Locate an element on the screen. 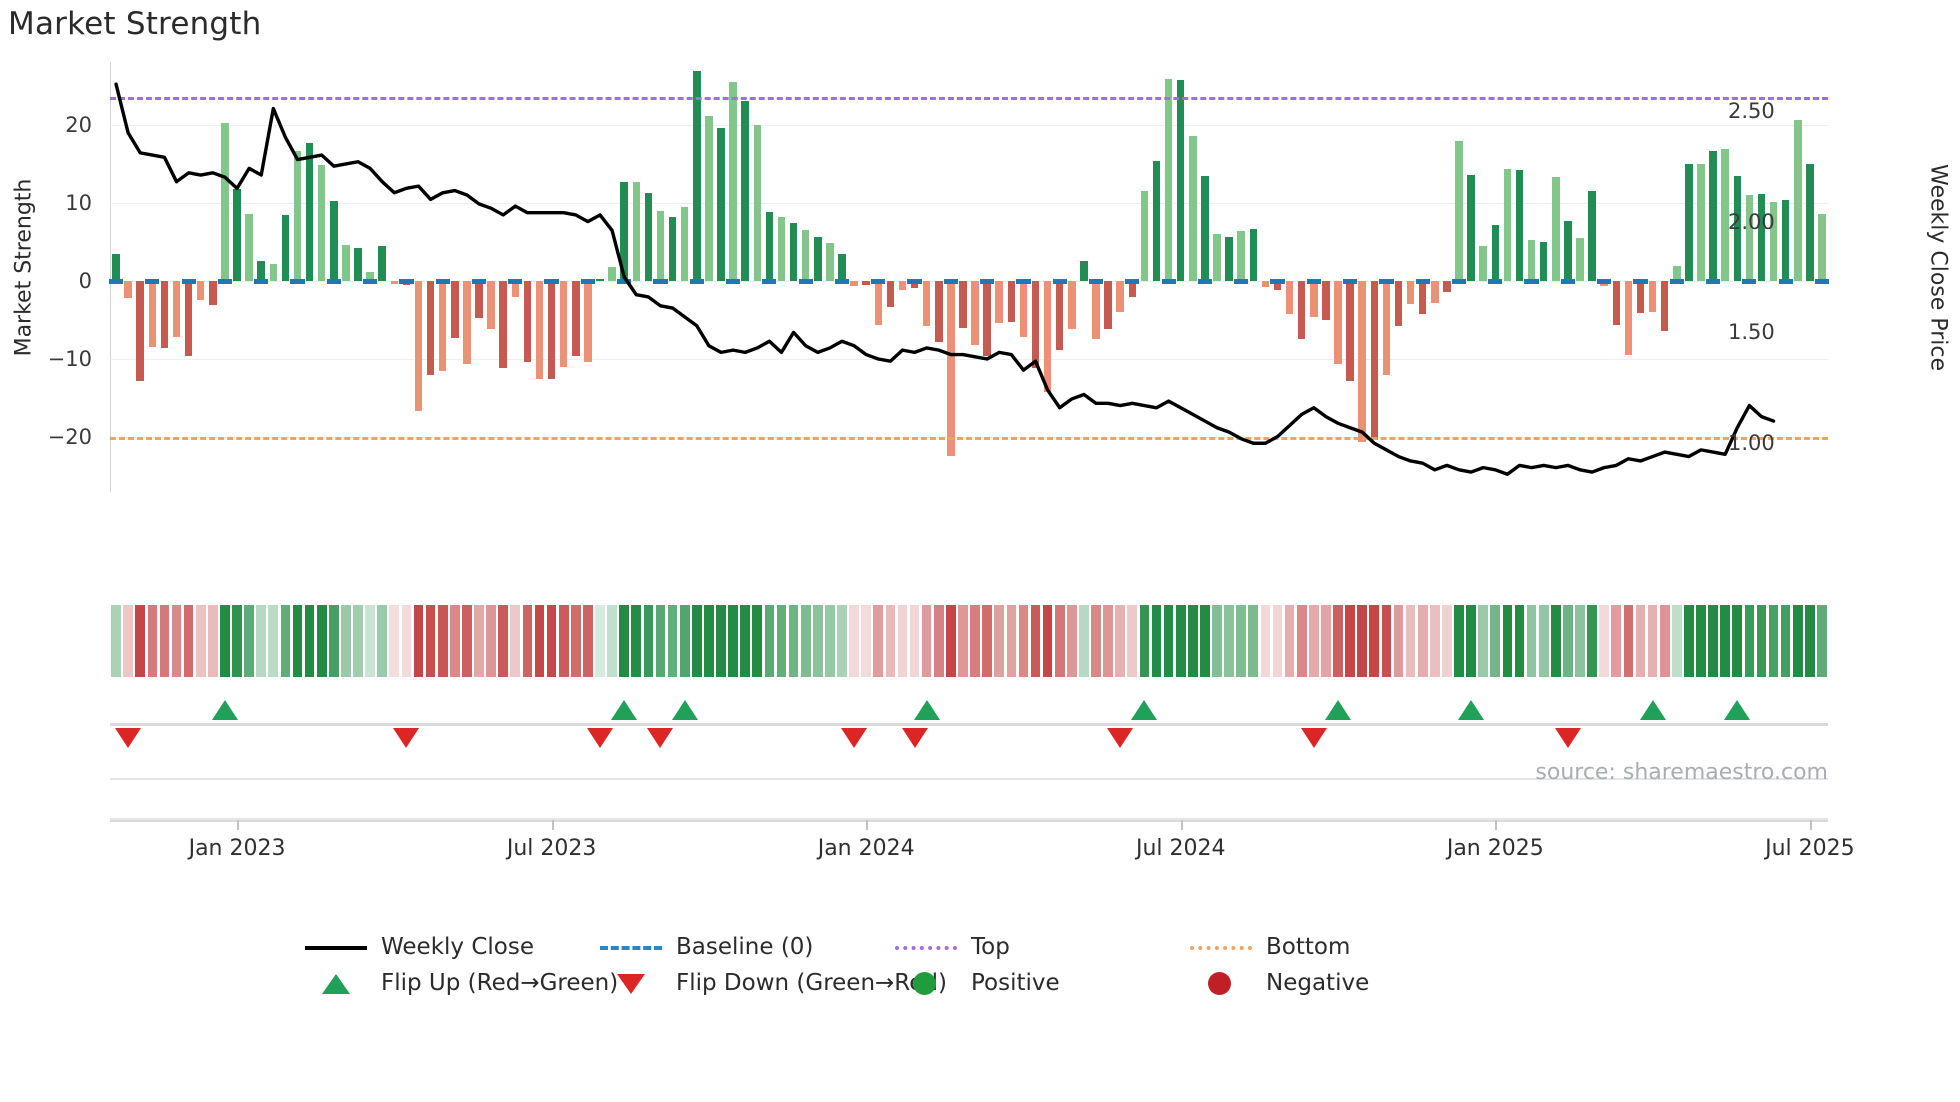 This screenshot has width=1960, height=1102. x-axis-tick-label: Jan 2025 is located at coordinates (1495, 848).